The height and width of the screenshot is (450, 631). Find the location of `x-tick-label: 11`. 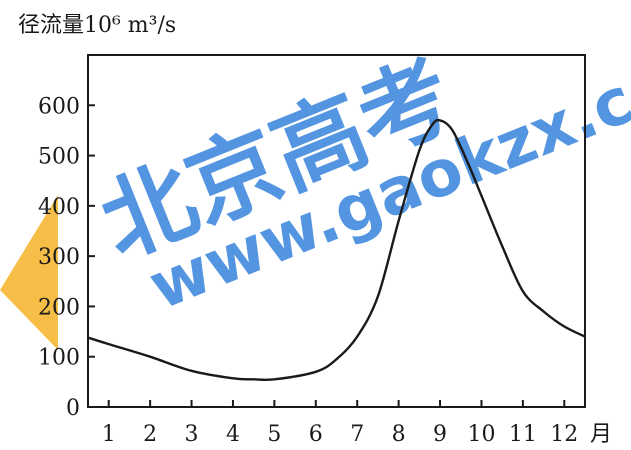

x-tick-label: 11 is located at coordinates (523, 434).